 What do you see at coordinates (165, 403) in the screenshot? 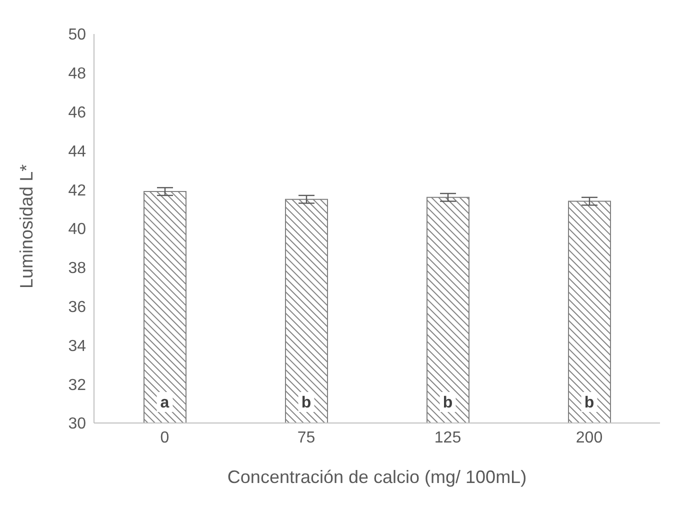
I see `annotation: a` at bounding box center [165, 403].